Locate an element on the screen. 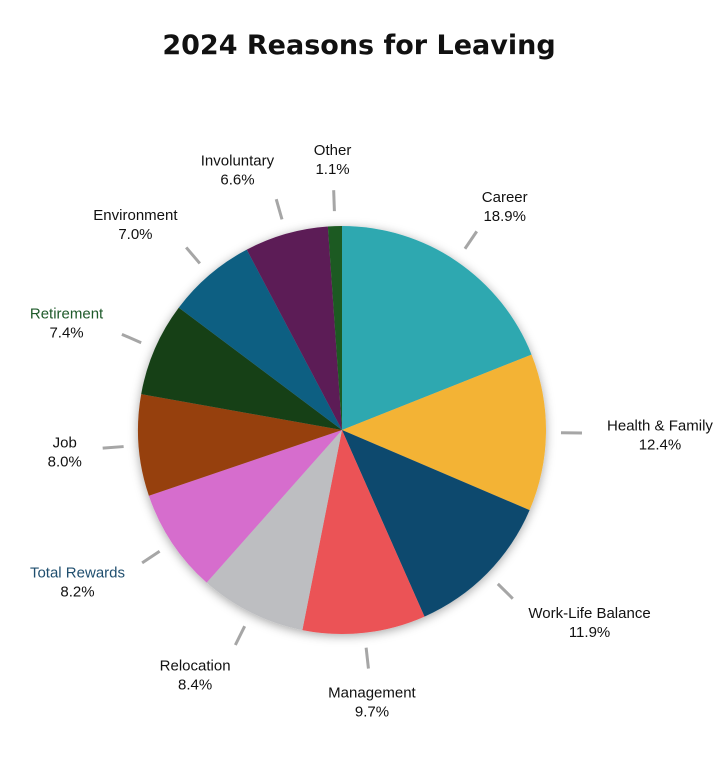  leader-line-relocation is located at coordinates (240, 635).